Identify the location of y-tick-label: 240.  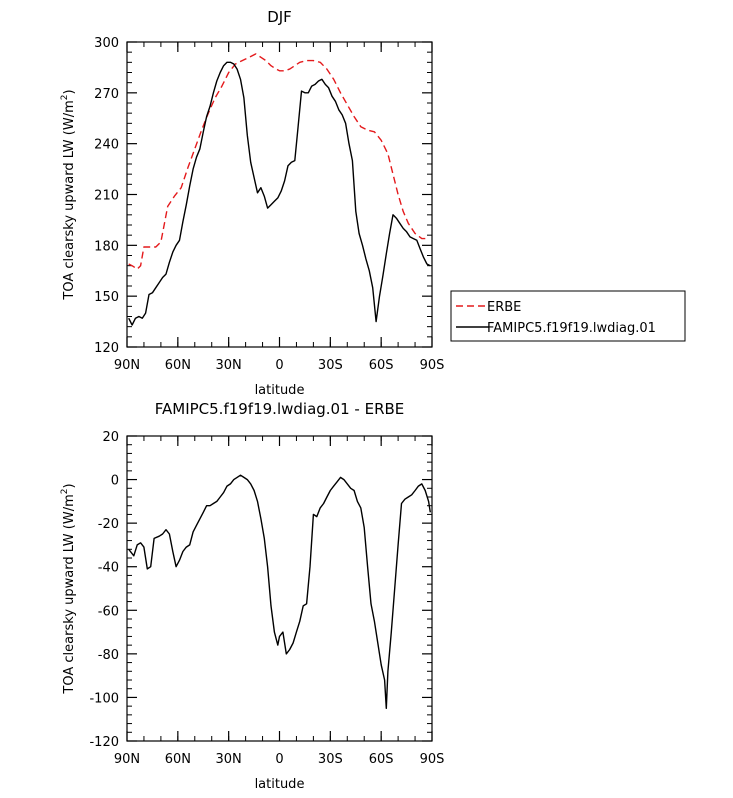
(106, 145).